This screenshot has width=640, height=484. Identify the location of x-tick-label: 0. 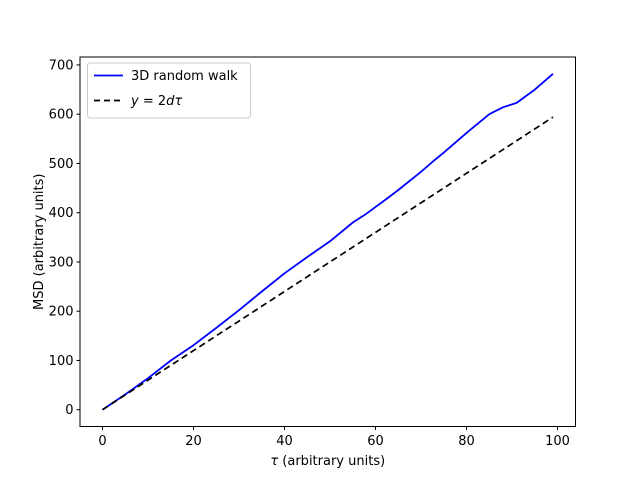
(102, 441).